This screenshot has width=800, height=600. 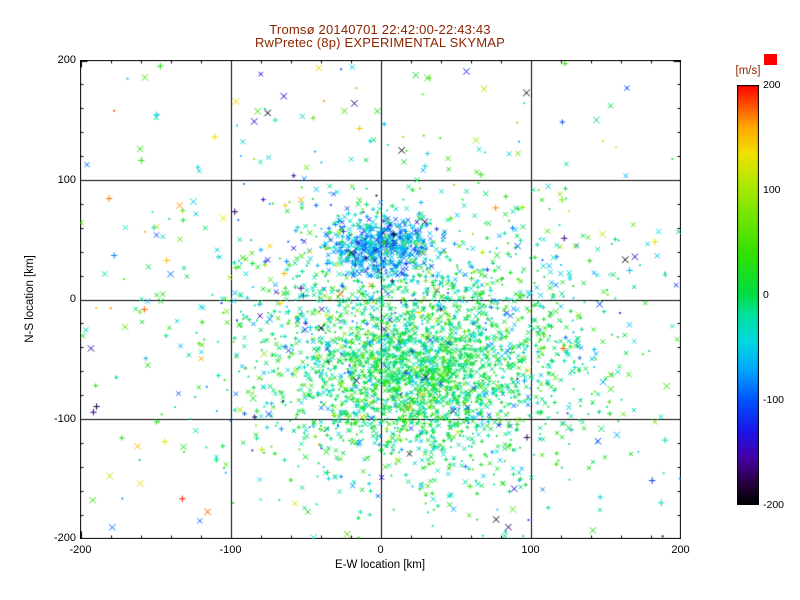 What do you see at coordinates (748, 295) in the screenshot?
I see `colorbar` at bounding box center [748, 295].